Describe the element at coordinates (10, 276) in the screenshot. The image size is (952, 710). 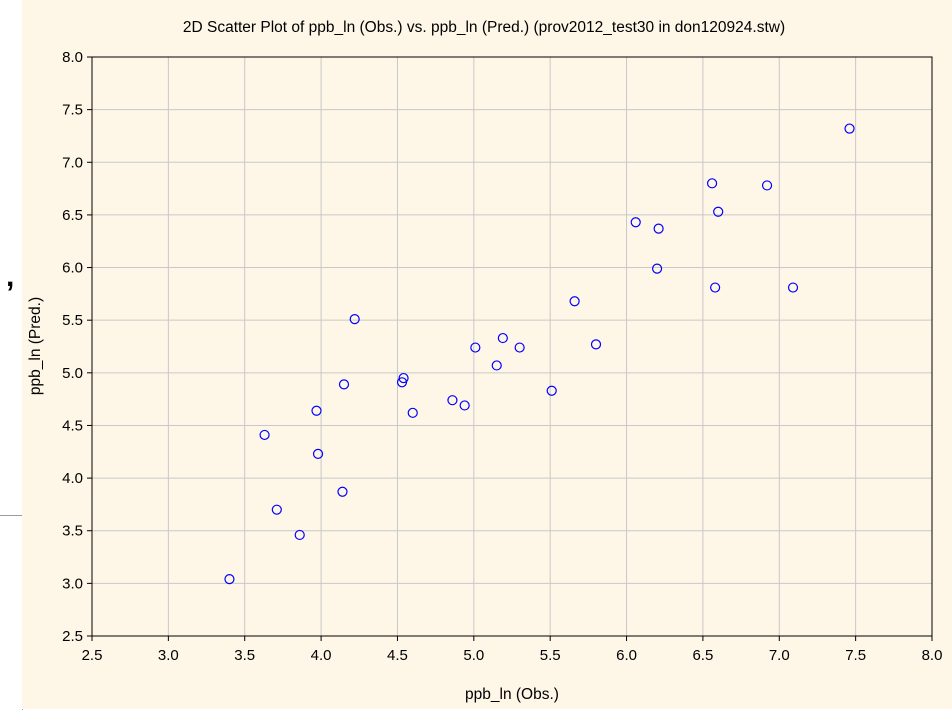
I see `background-text-fragment: ,` at that location.